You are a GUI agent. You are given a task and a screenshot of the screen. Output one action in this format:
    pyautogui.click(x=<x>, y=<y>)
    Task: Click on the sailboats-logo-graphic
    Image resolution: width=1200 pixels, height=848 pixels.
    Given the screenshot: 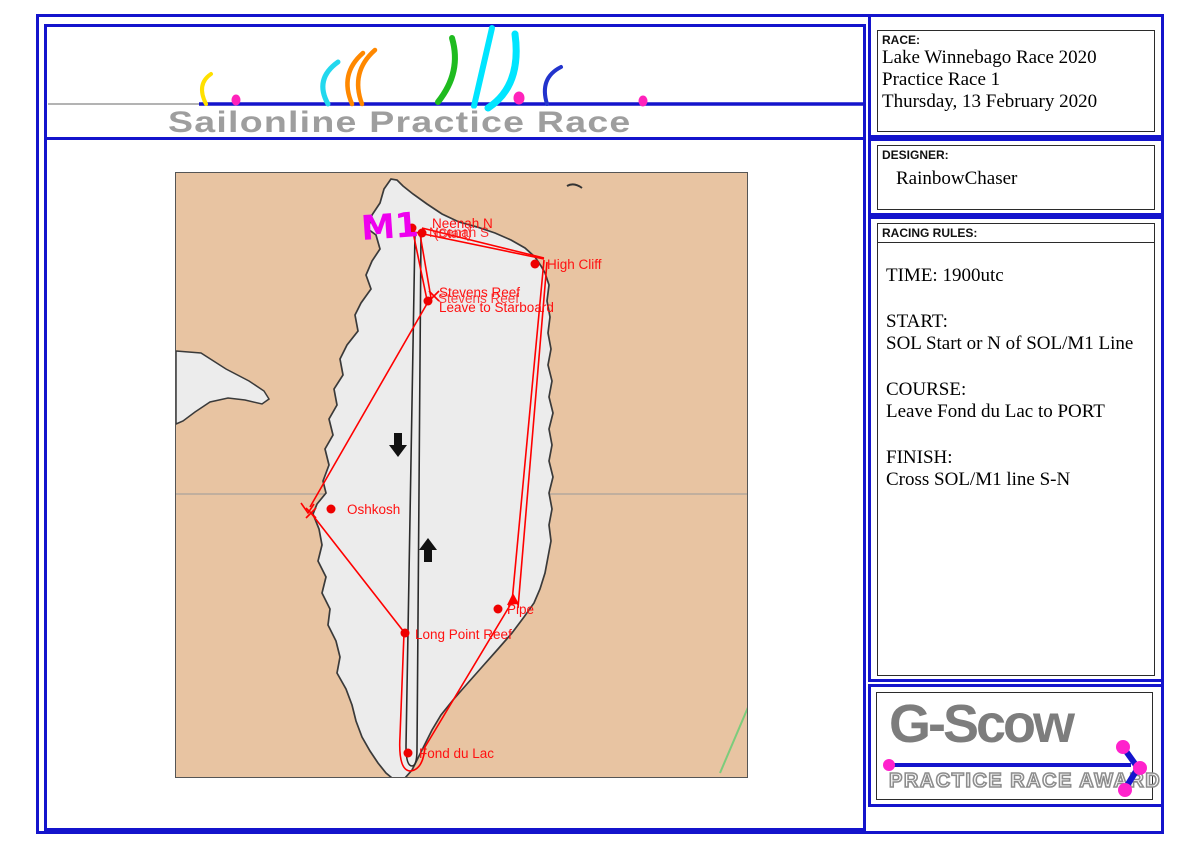 What is the action you would take?
    pyautogui.click(x=456, y=68)
    